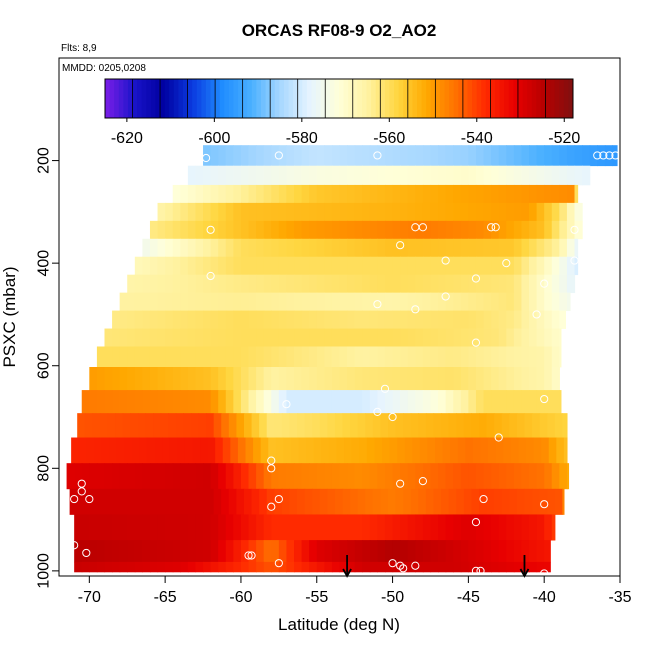 This screenshot has width=650, height=650. I want to click on colorbar-tick-label: -560, so click(389, 138).